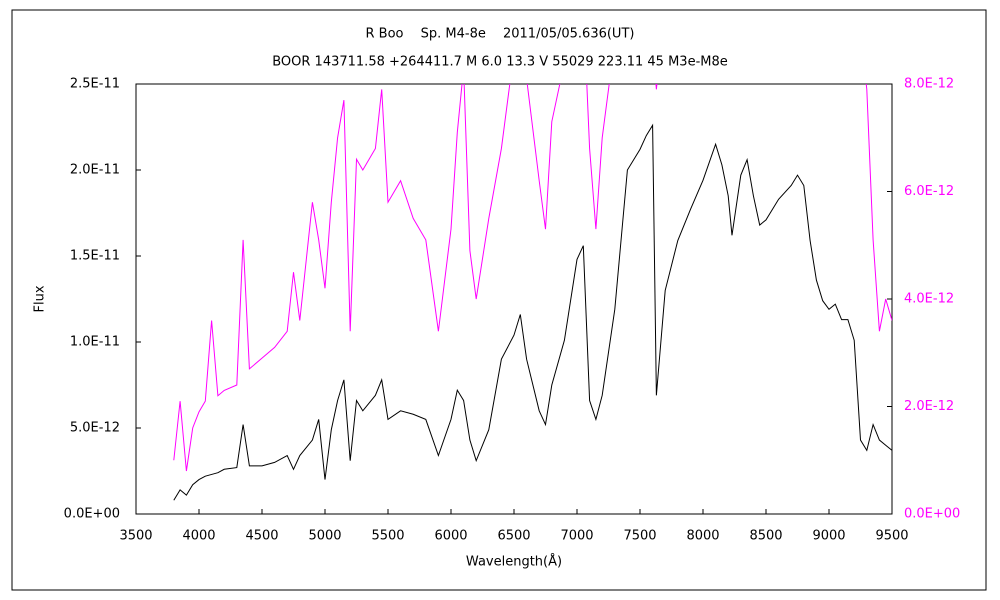 The image size is (1000, 600). Describe the element at coordinates (324, 536) in the screenshot. I see `x-tick-label: 5000` at that location.